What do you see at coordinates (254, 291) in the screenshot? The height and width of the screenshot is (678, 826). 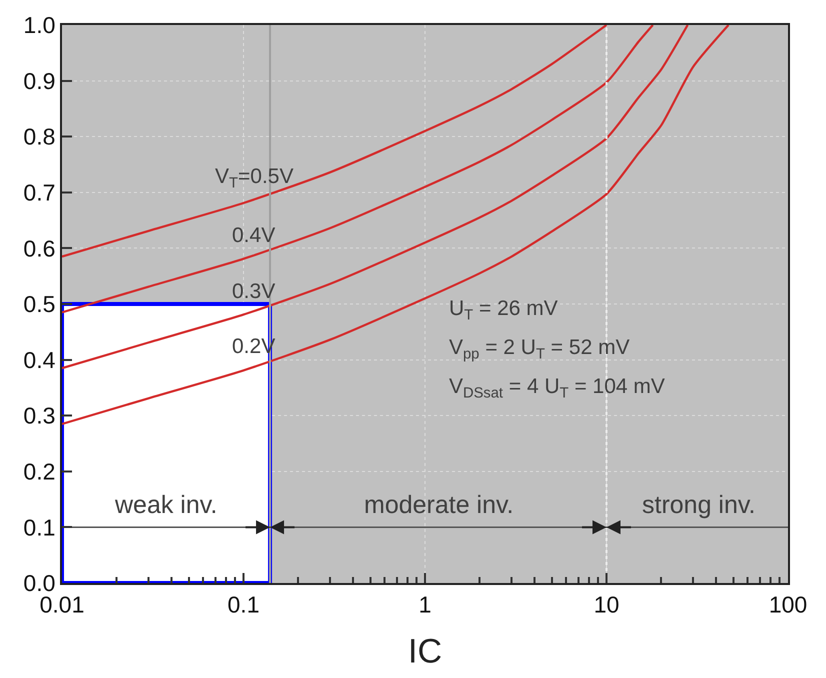 I see `series-label: 0.3V` at bounding box center [254, 291].